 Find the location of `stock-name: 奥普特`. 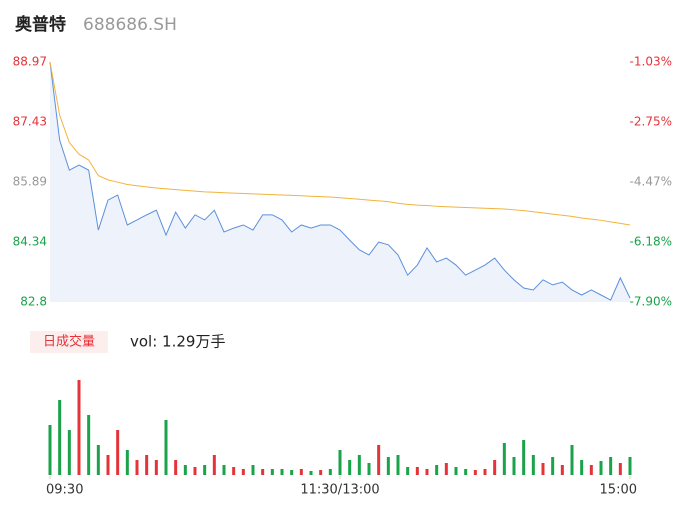

stock-name: 奥普特 is located at coordinates (40, 24).